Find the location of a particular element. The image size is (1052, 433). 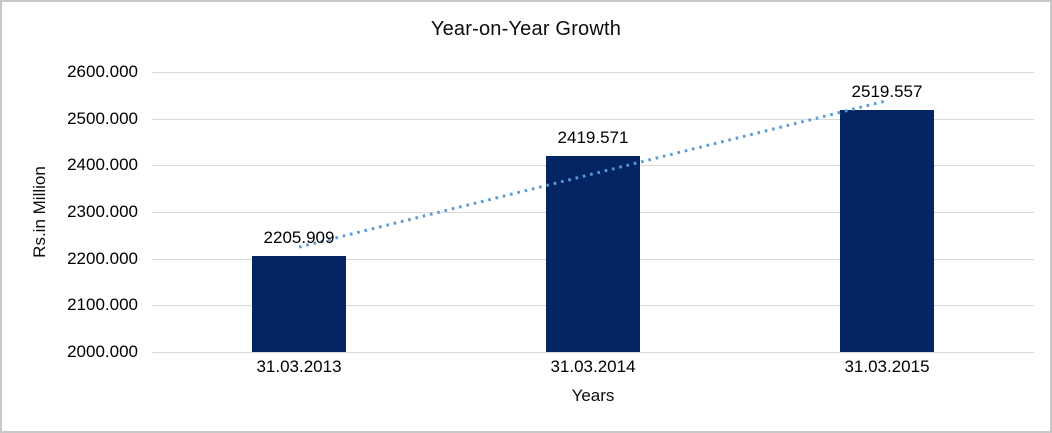

y-tick-label: 2500.000 is located at coordinates (102, 118).